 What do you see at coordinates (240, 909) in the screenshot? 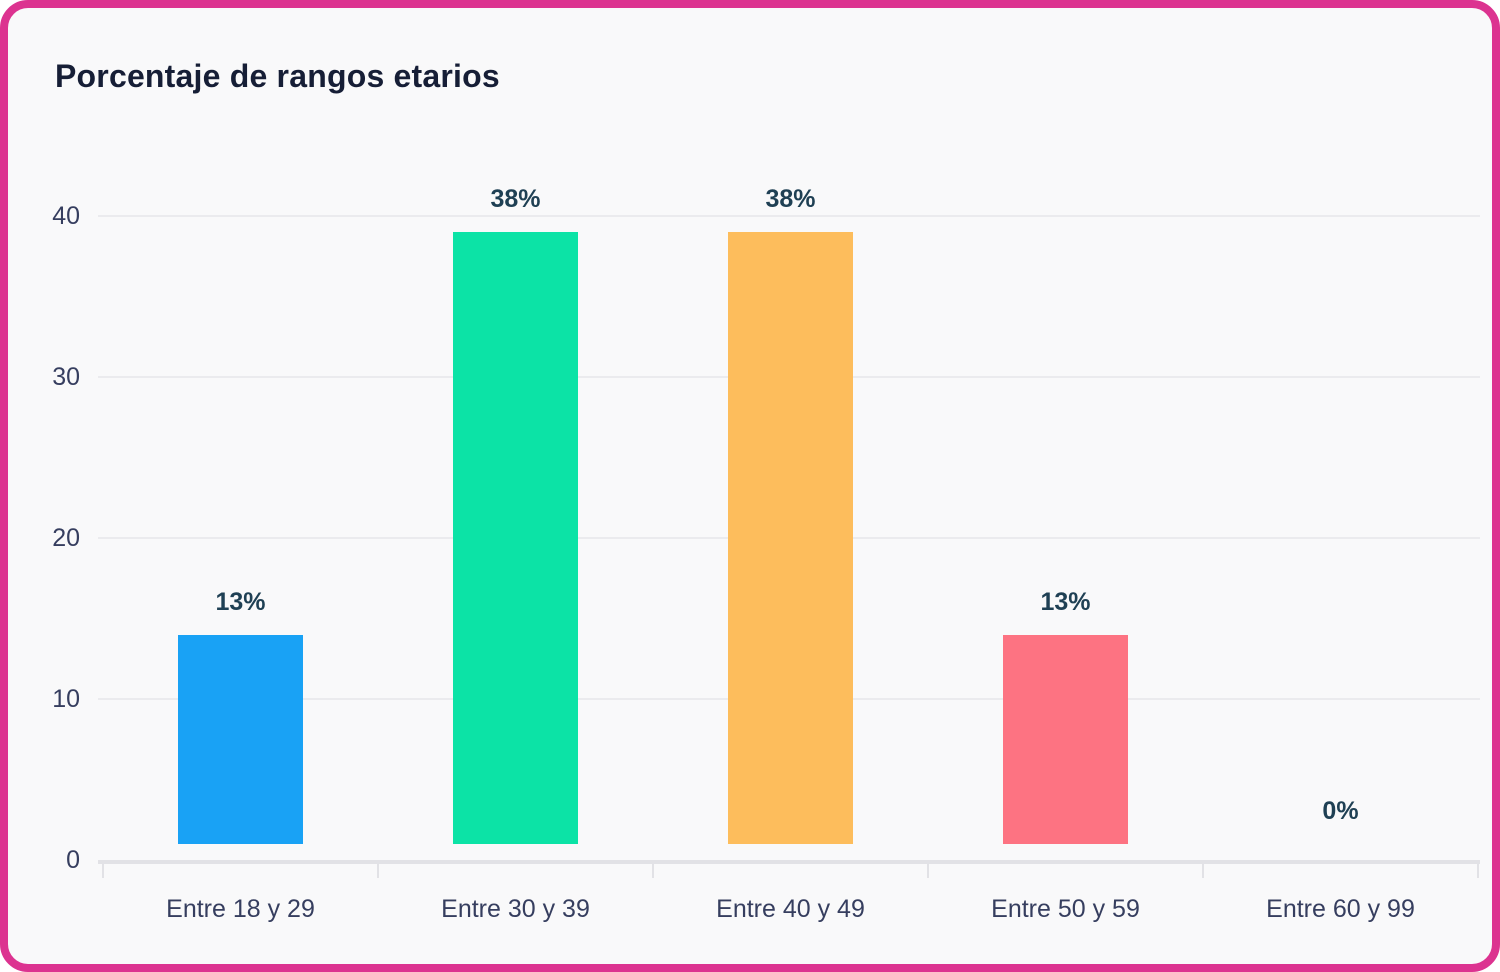
I see `x-axis-category-label: Entre 18 y 29` at bounding box center [240, 909].